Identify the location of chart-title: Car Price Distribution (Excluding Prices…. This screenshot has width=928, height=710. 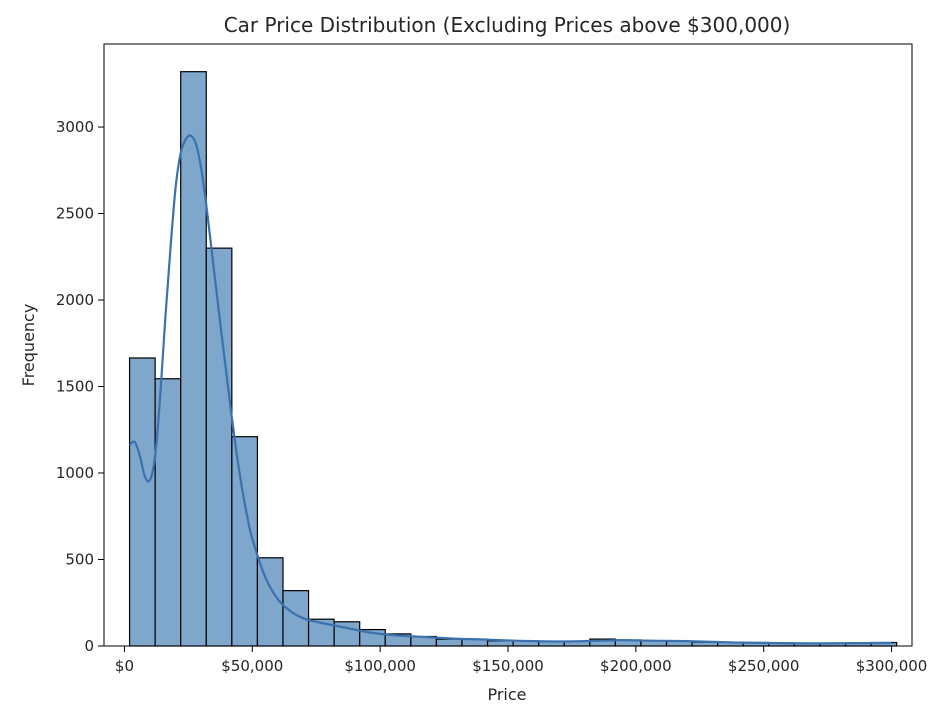
(507, 25).